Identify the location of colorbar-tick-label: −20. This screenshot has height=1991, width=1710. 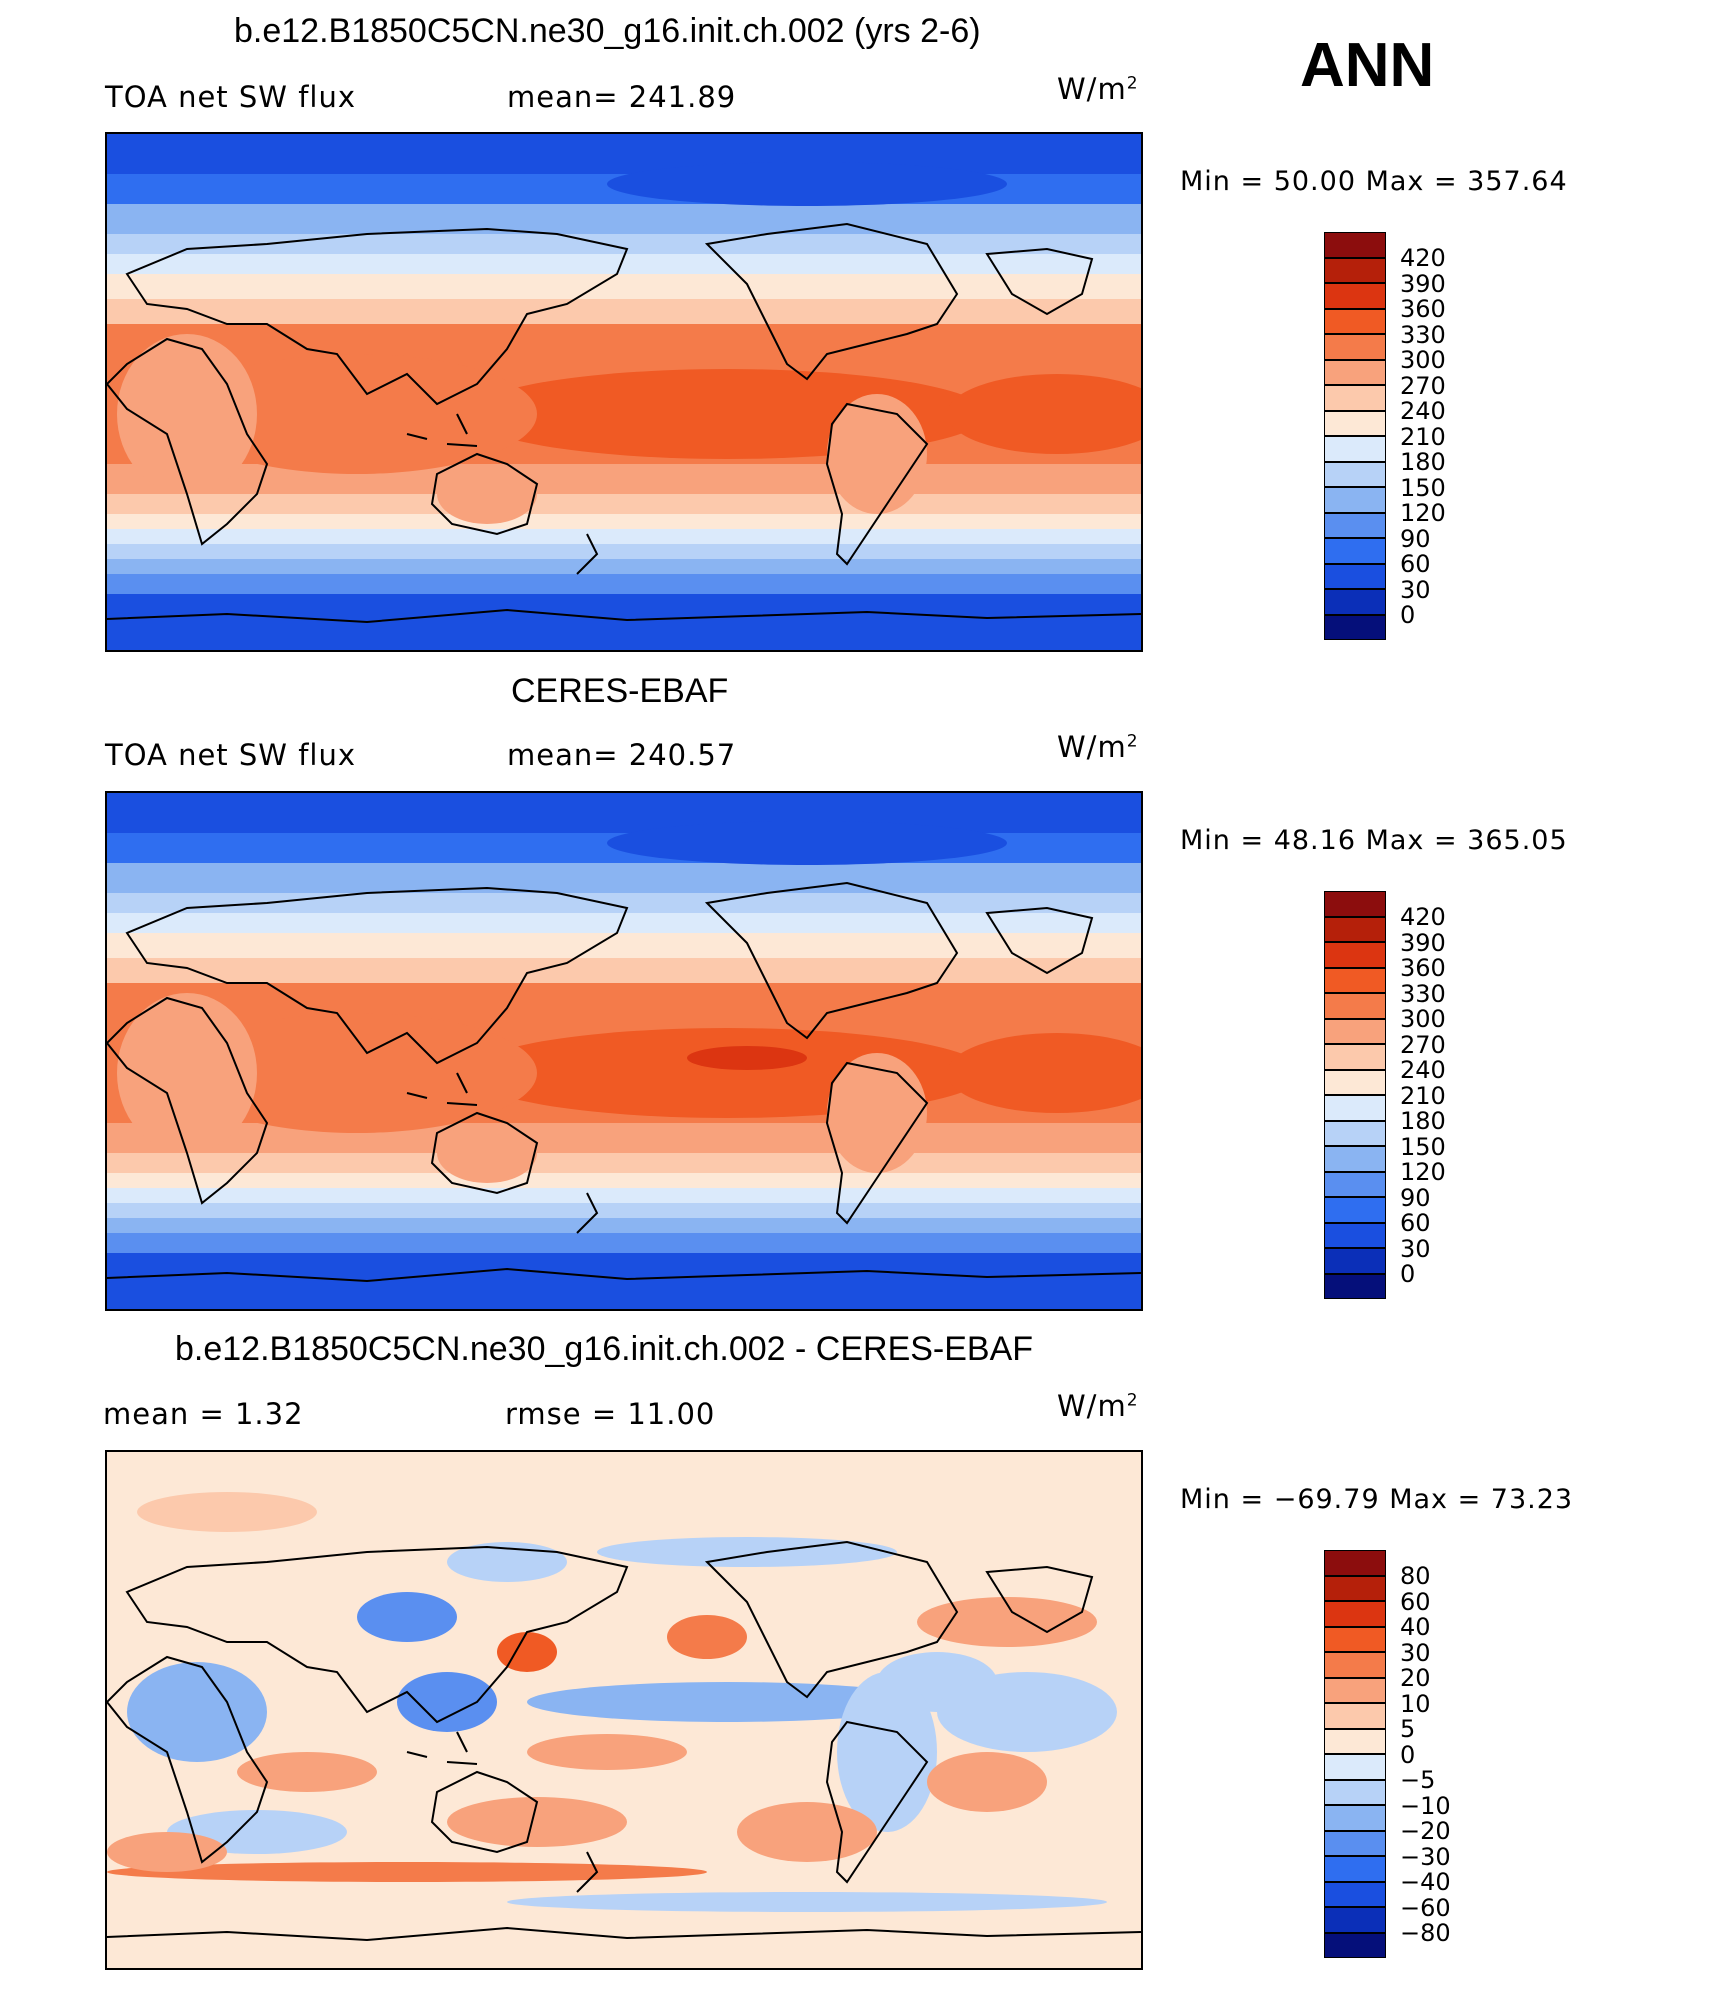
(1425, 1831).